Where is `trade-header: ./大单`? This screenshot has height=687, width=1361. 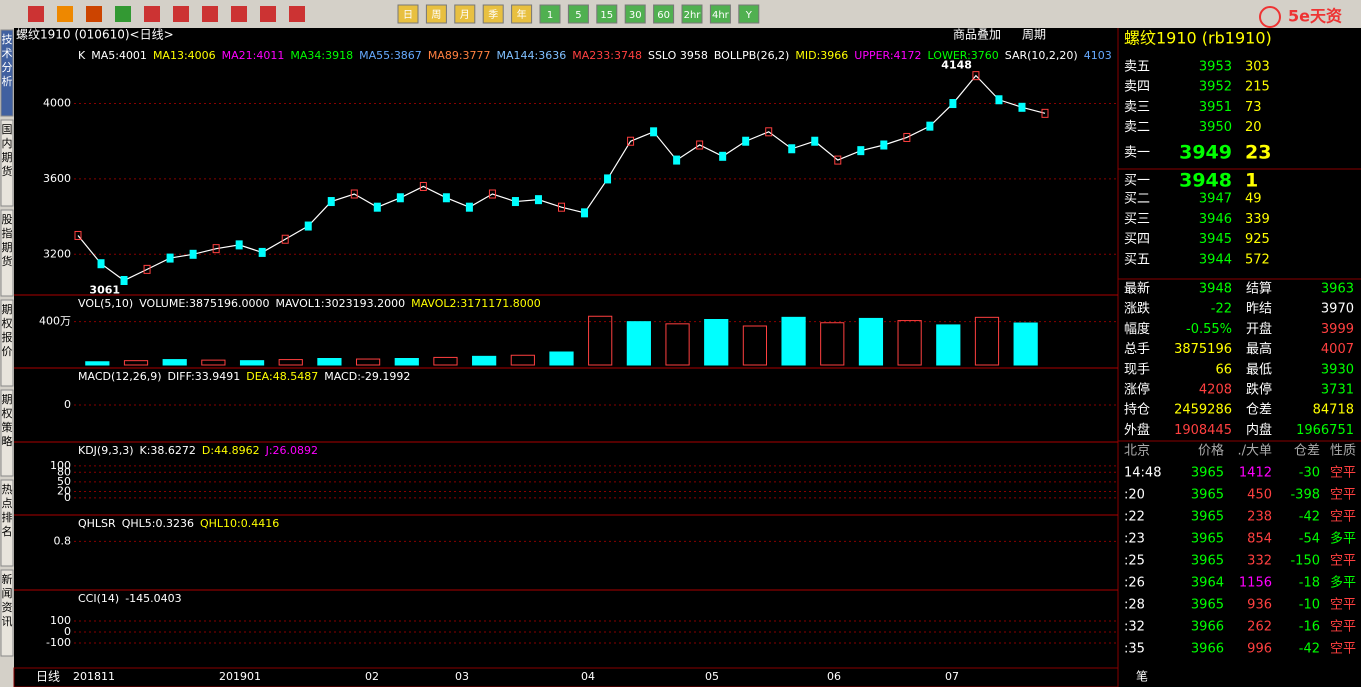 trade-header: ./大单 is located at coordinates (1254, 451).